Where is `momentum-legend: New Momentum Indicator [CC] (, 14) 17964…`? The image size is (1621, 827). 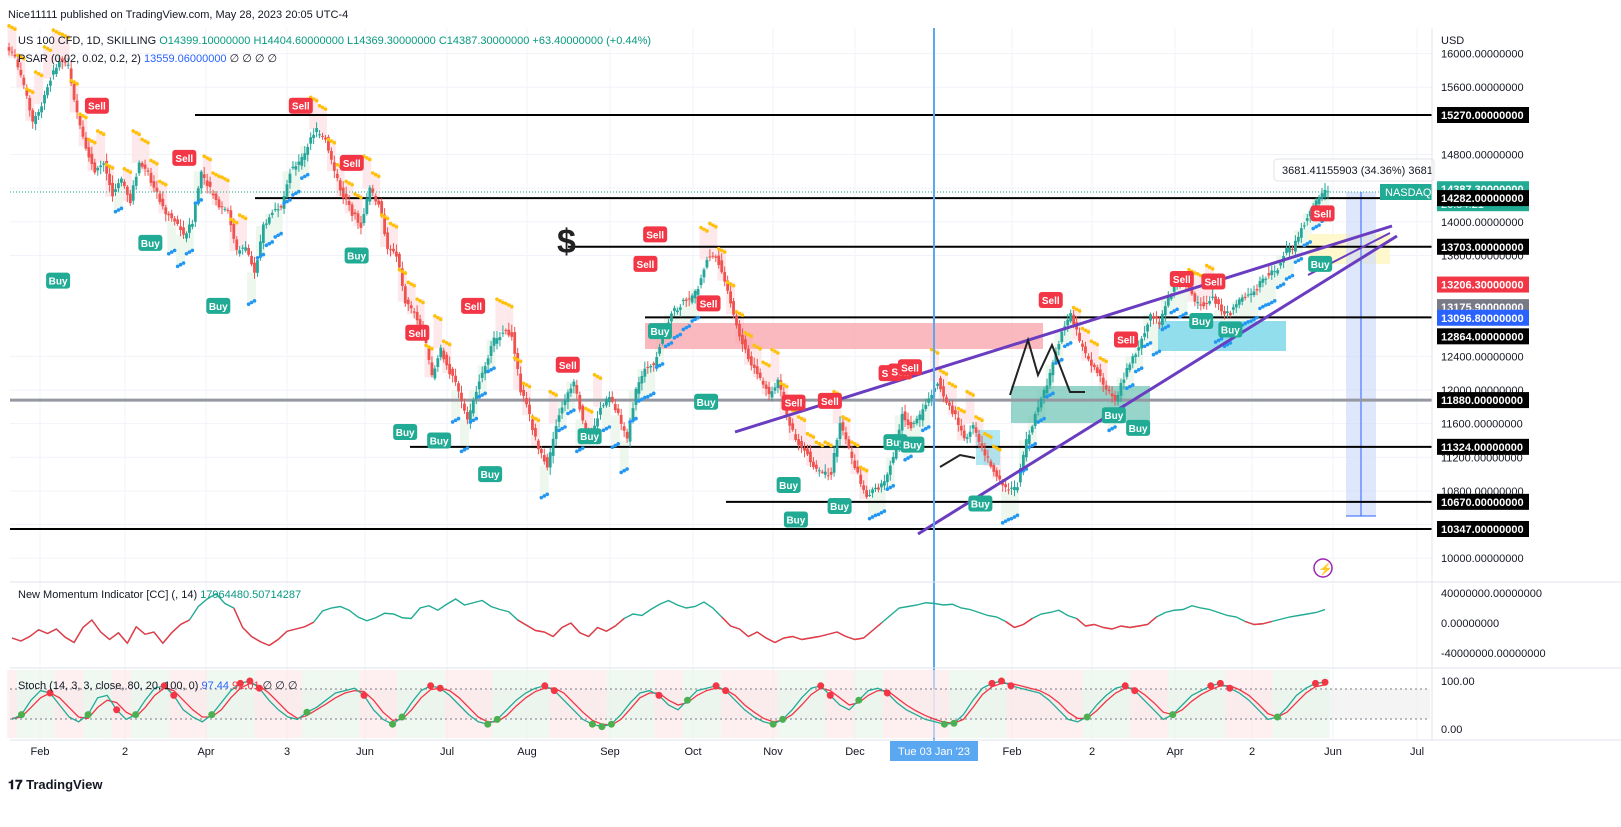 momentum-legend: New Momentum Indicator [CC] (, 14) 17964… is located at coordinates (159, 595).